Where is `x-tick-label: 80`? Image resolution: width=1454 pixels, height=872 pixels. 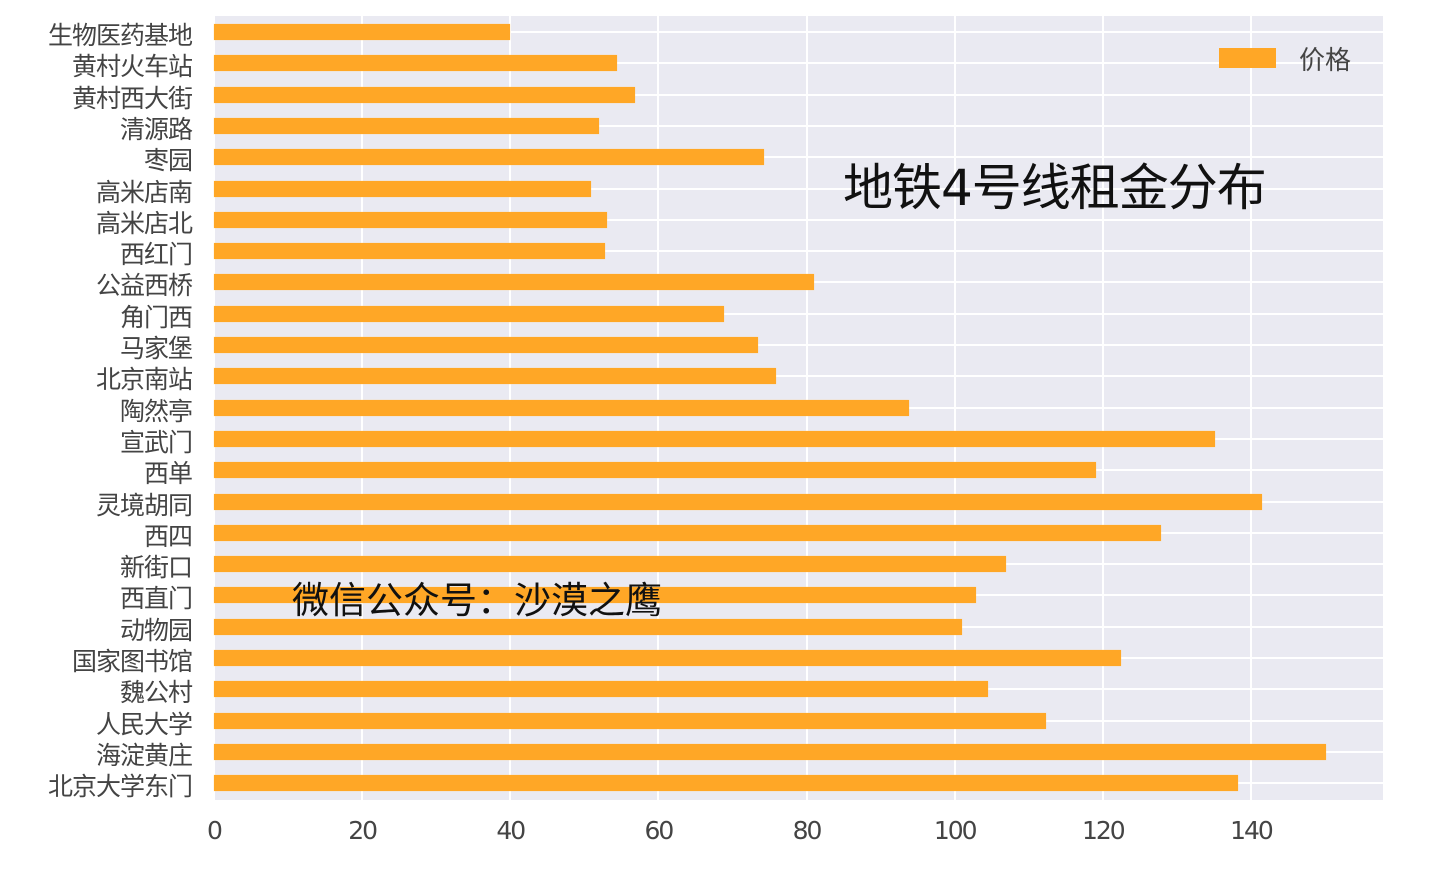
x-tick-label: 80 is located at coordinates (807, 830).